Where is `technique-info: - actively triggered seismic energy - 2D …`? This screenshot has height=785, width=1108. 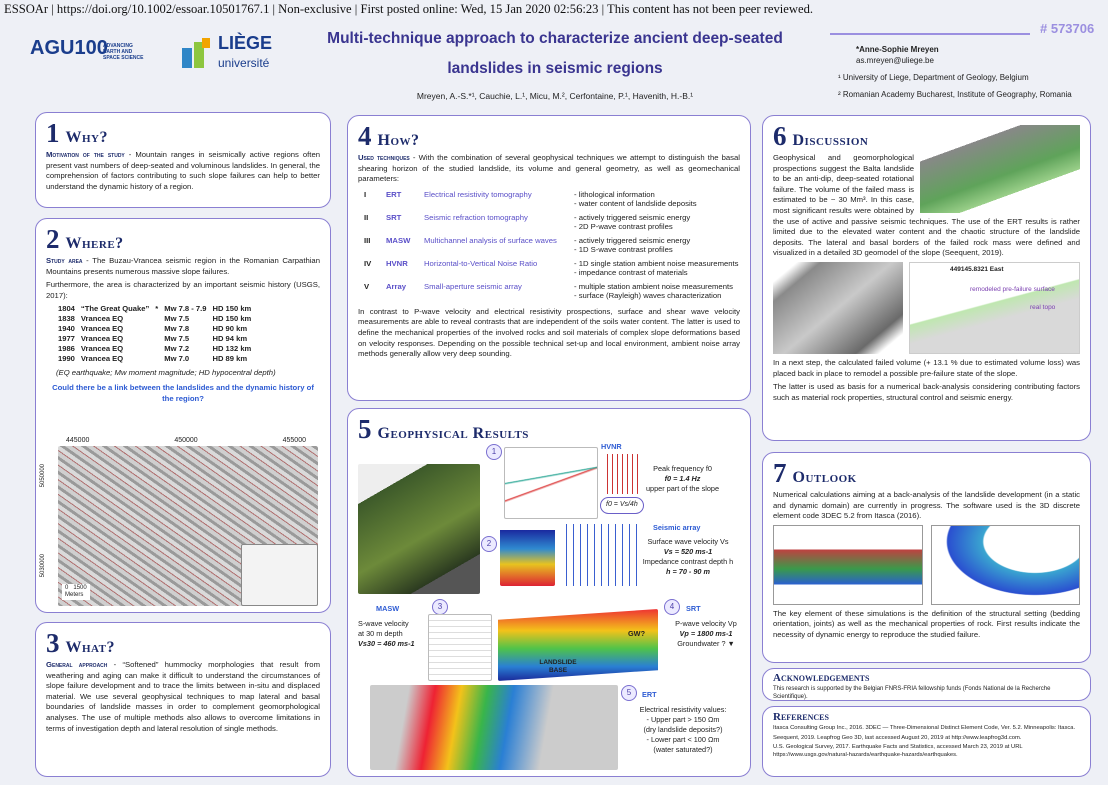 technique-info: - actively triggered seismic energy - 2D … is located at coordinates (657, 222).